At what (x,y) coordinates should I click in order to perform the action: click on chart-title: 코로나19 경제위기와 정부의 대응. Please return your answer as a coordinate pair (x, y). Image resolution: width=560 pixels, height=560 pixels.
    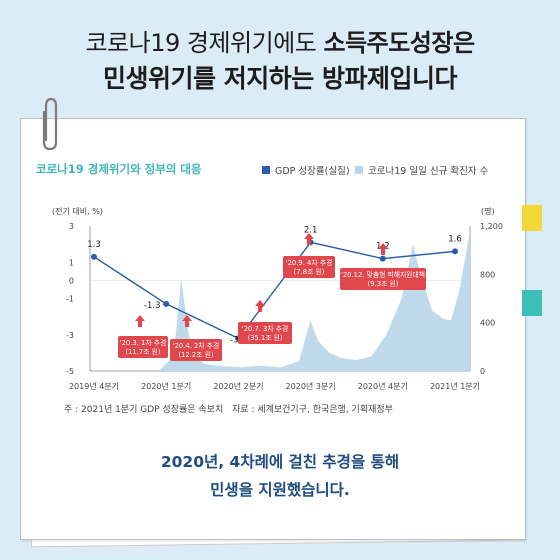
    Looking at the image, I should click on (119, 169).